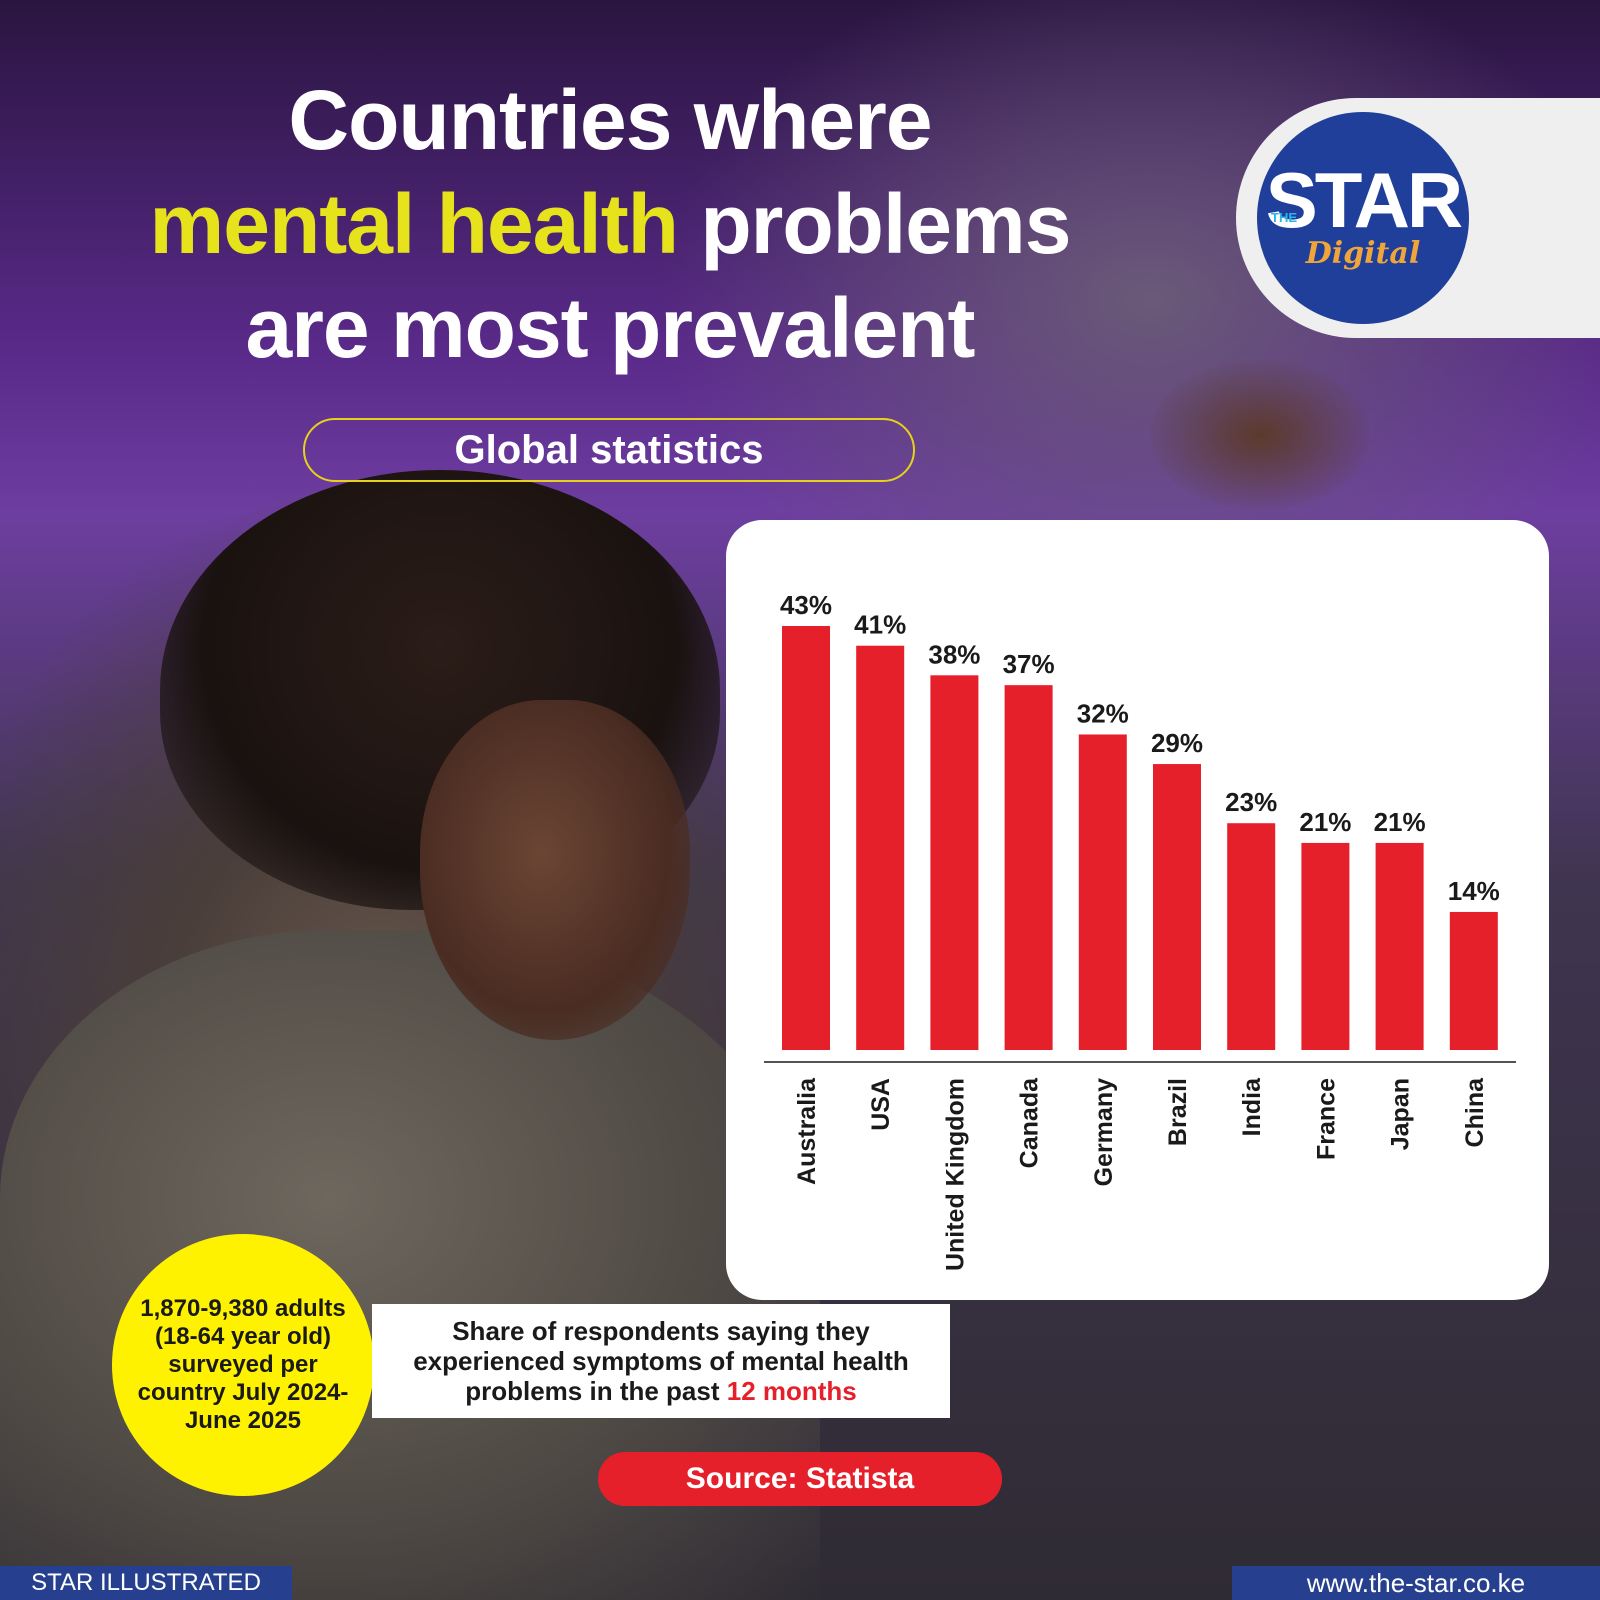 This screenshot has height=1600, width=1600. What do you see at coordinates (610, 328) in the screenshot?
I see `title-line-3: are most prevalent` at bounding box center [610, 328].